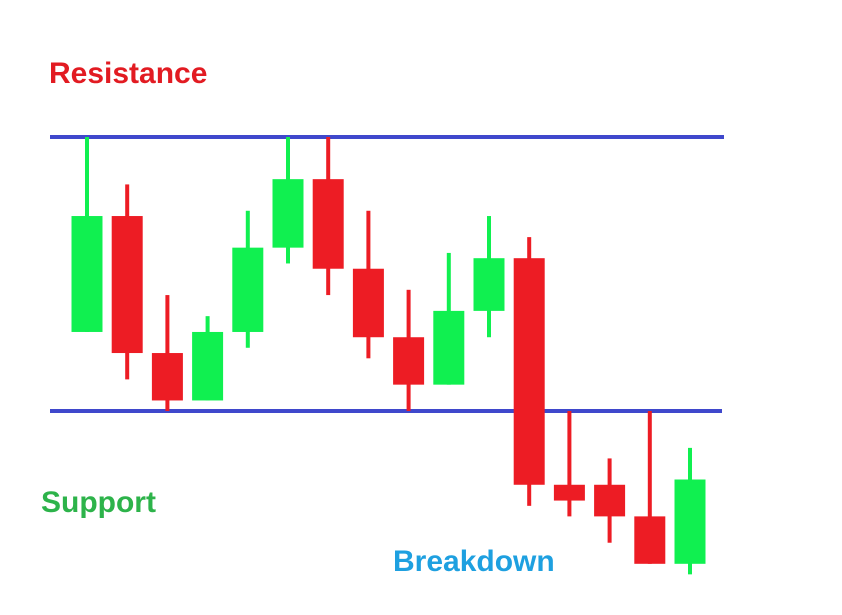 This screenshot has width=842, height=615. What do you see at coordinates (128, 73) in the screenshot?
I see `resistance-label: Resistance` at bounding box center [128, 73].